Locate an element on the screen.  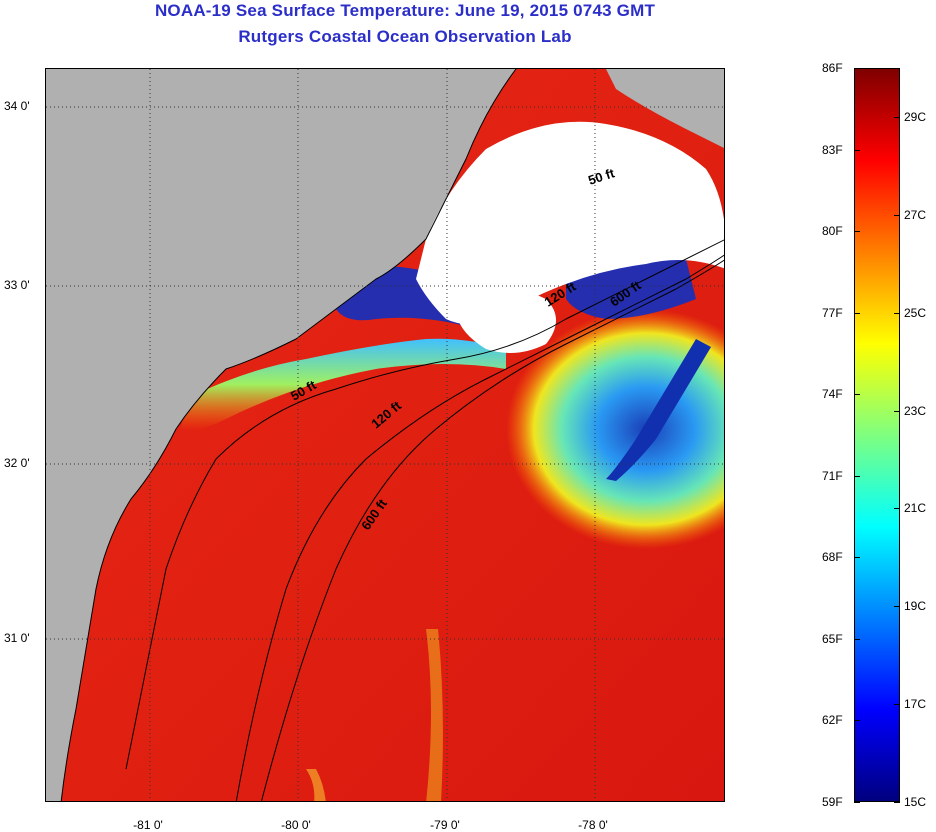
colorbar-celsius-label: 25C is located at coordinates (915, 312).